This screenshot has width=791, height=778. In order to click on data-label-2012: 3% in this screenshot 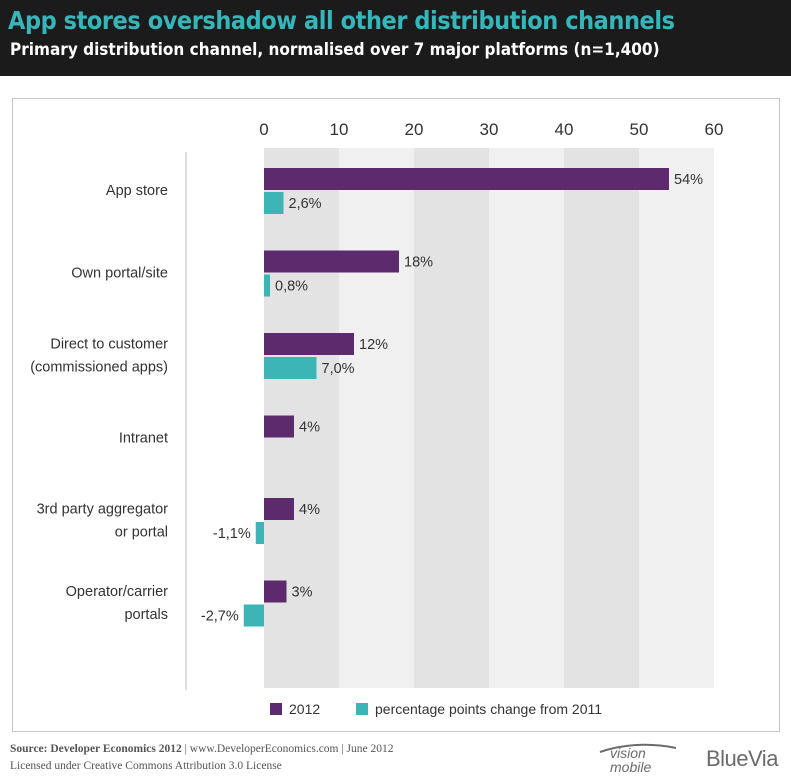, I will do `click(302, 593)`.